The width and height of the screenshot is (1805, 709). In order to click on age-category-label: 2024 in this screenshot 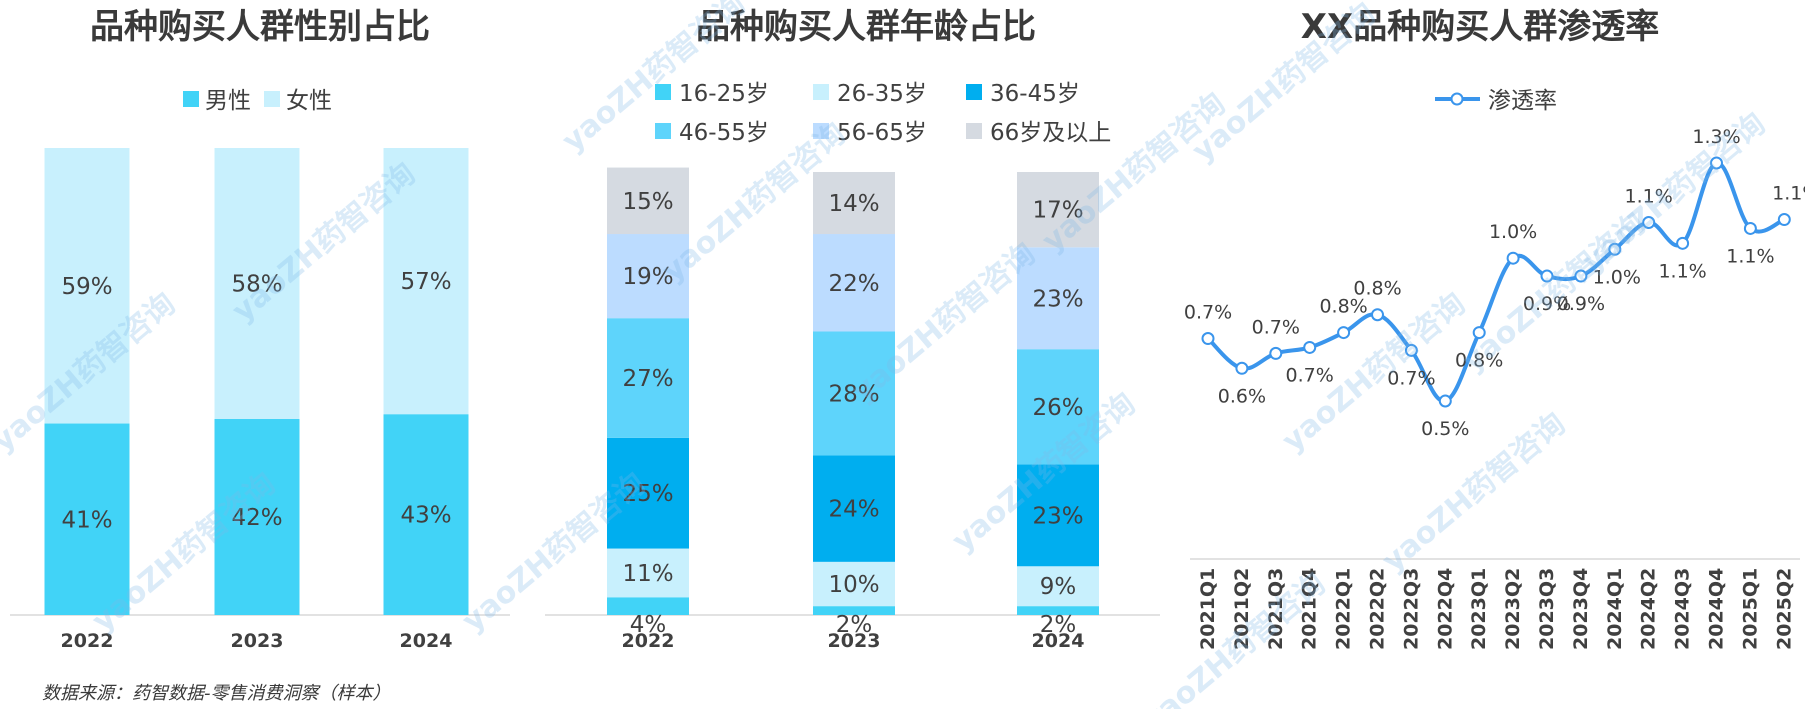, I will do `click(1058, 641)`.